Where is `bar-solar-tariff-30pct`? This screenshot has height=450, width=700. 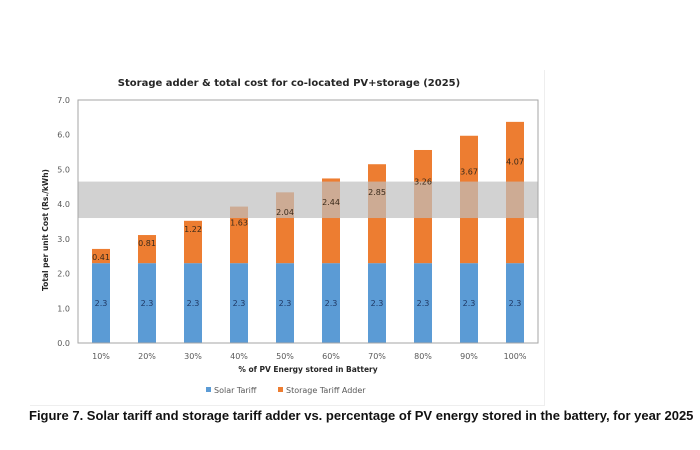
bar-solar-tariff-30pct is located at coordinates (193, 303).